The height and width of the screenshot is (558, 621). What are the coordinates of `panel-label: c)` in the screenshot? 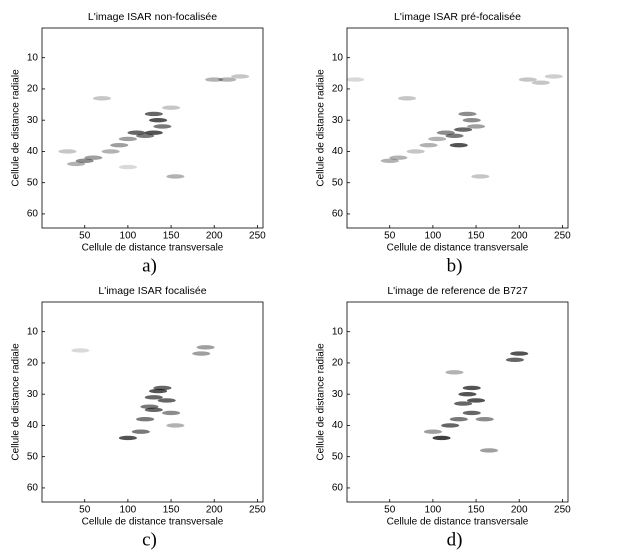 It's located at (149, 539).